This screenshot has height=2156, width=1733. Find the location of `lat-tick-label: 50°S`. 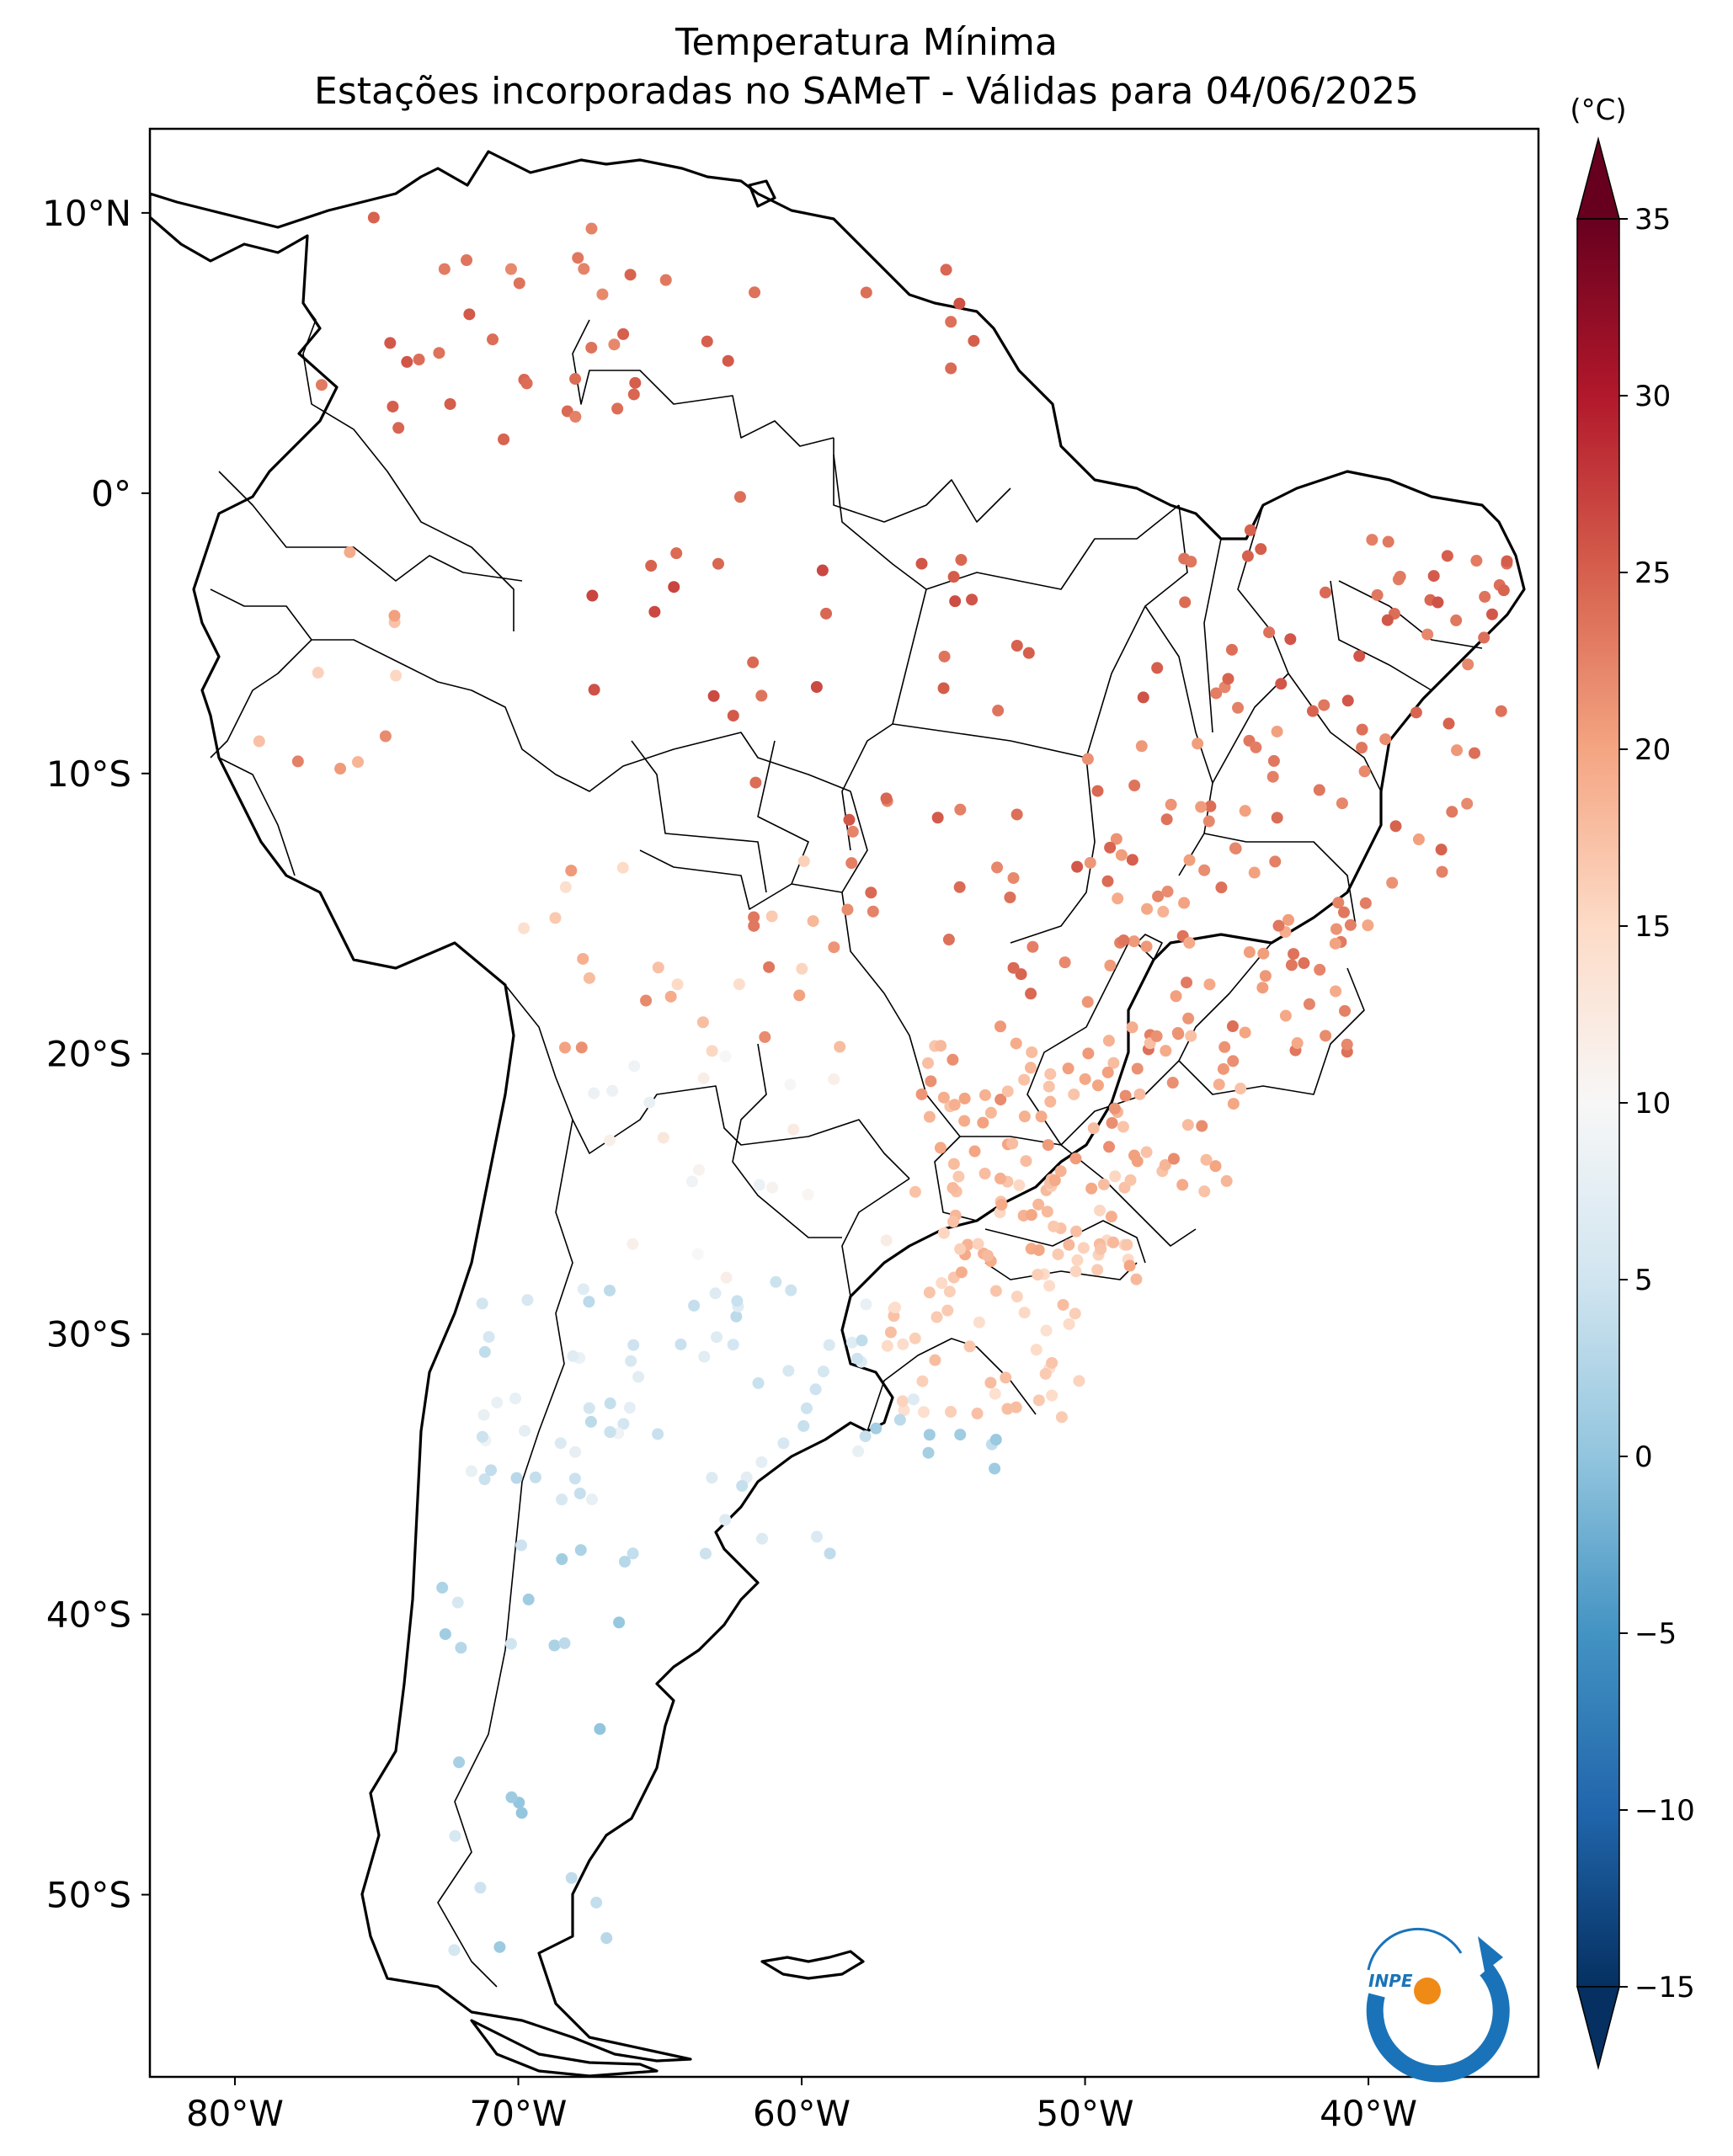

lat-tick-label: 50°S is located at coordinates (88, 1896).